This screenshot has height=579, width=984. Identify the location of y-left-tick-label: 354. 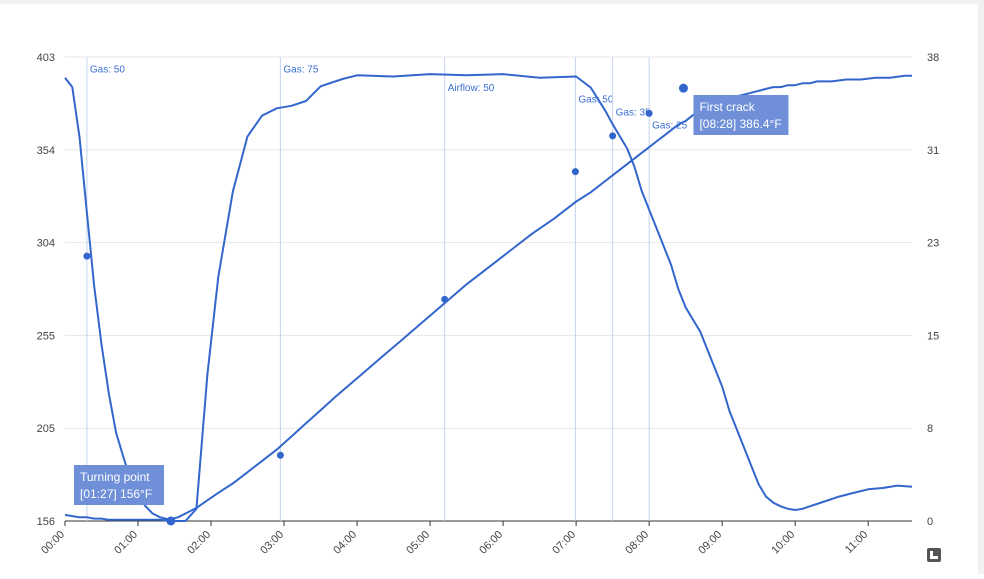
(46, 151).